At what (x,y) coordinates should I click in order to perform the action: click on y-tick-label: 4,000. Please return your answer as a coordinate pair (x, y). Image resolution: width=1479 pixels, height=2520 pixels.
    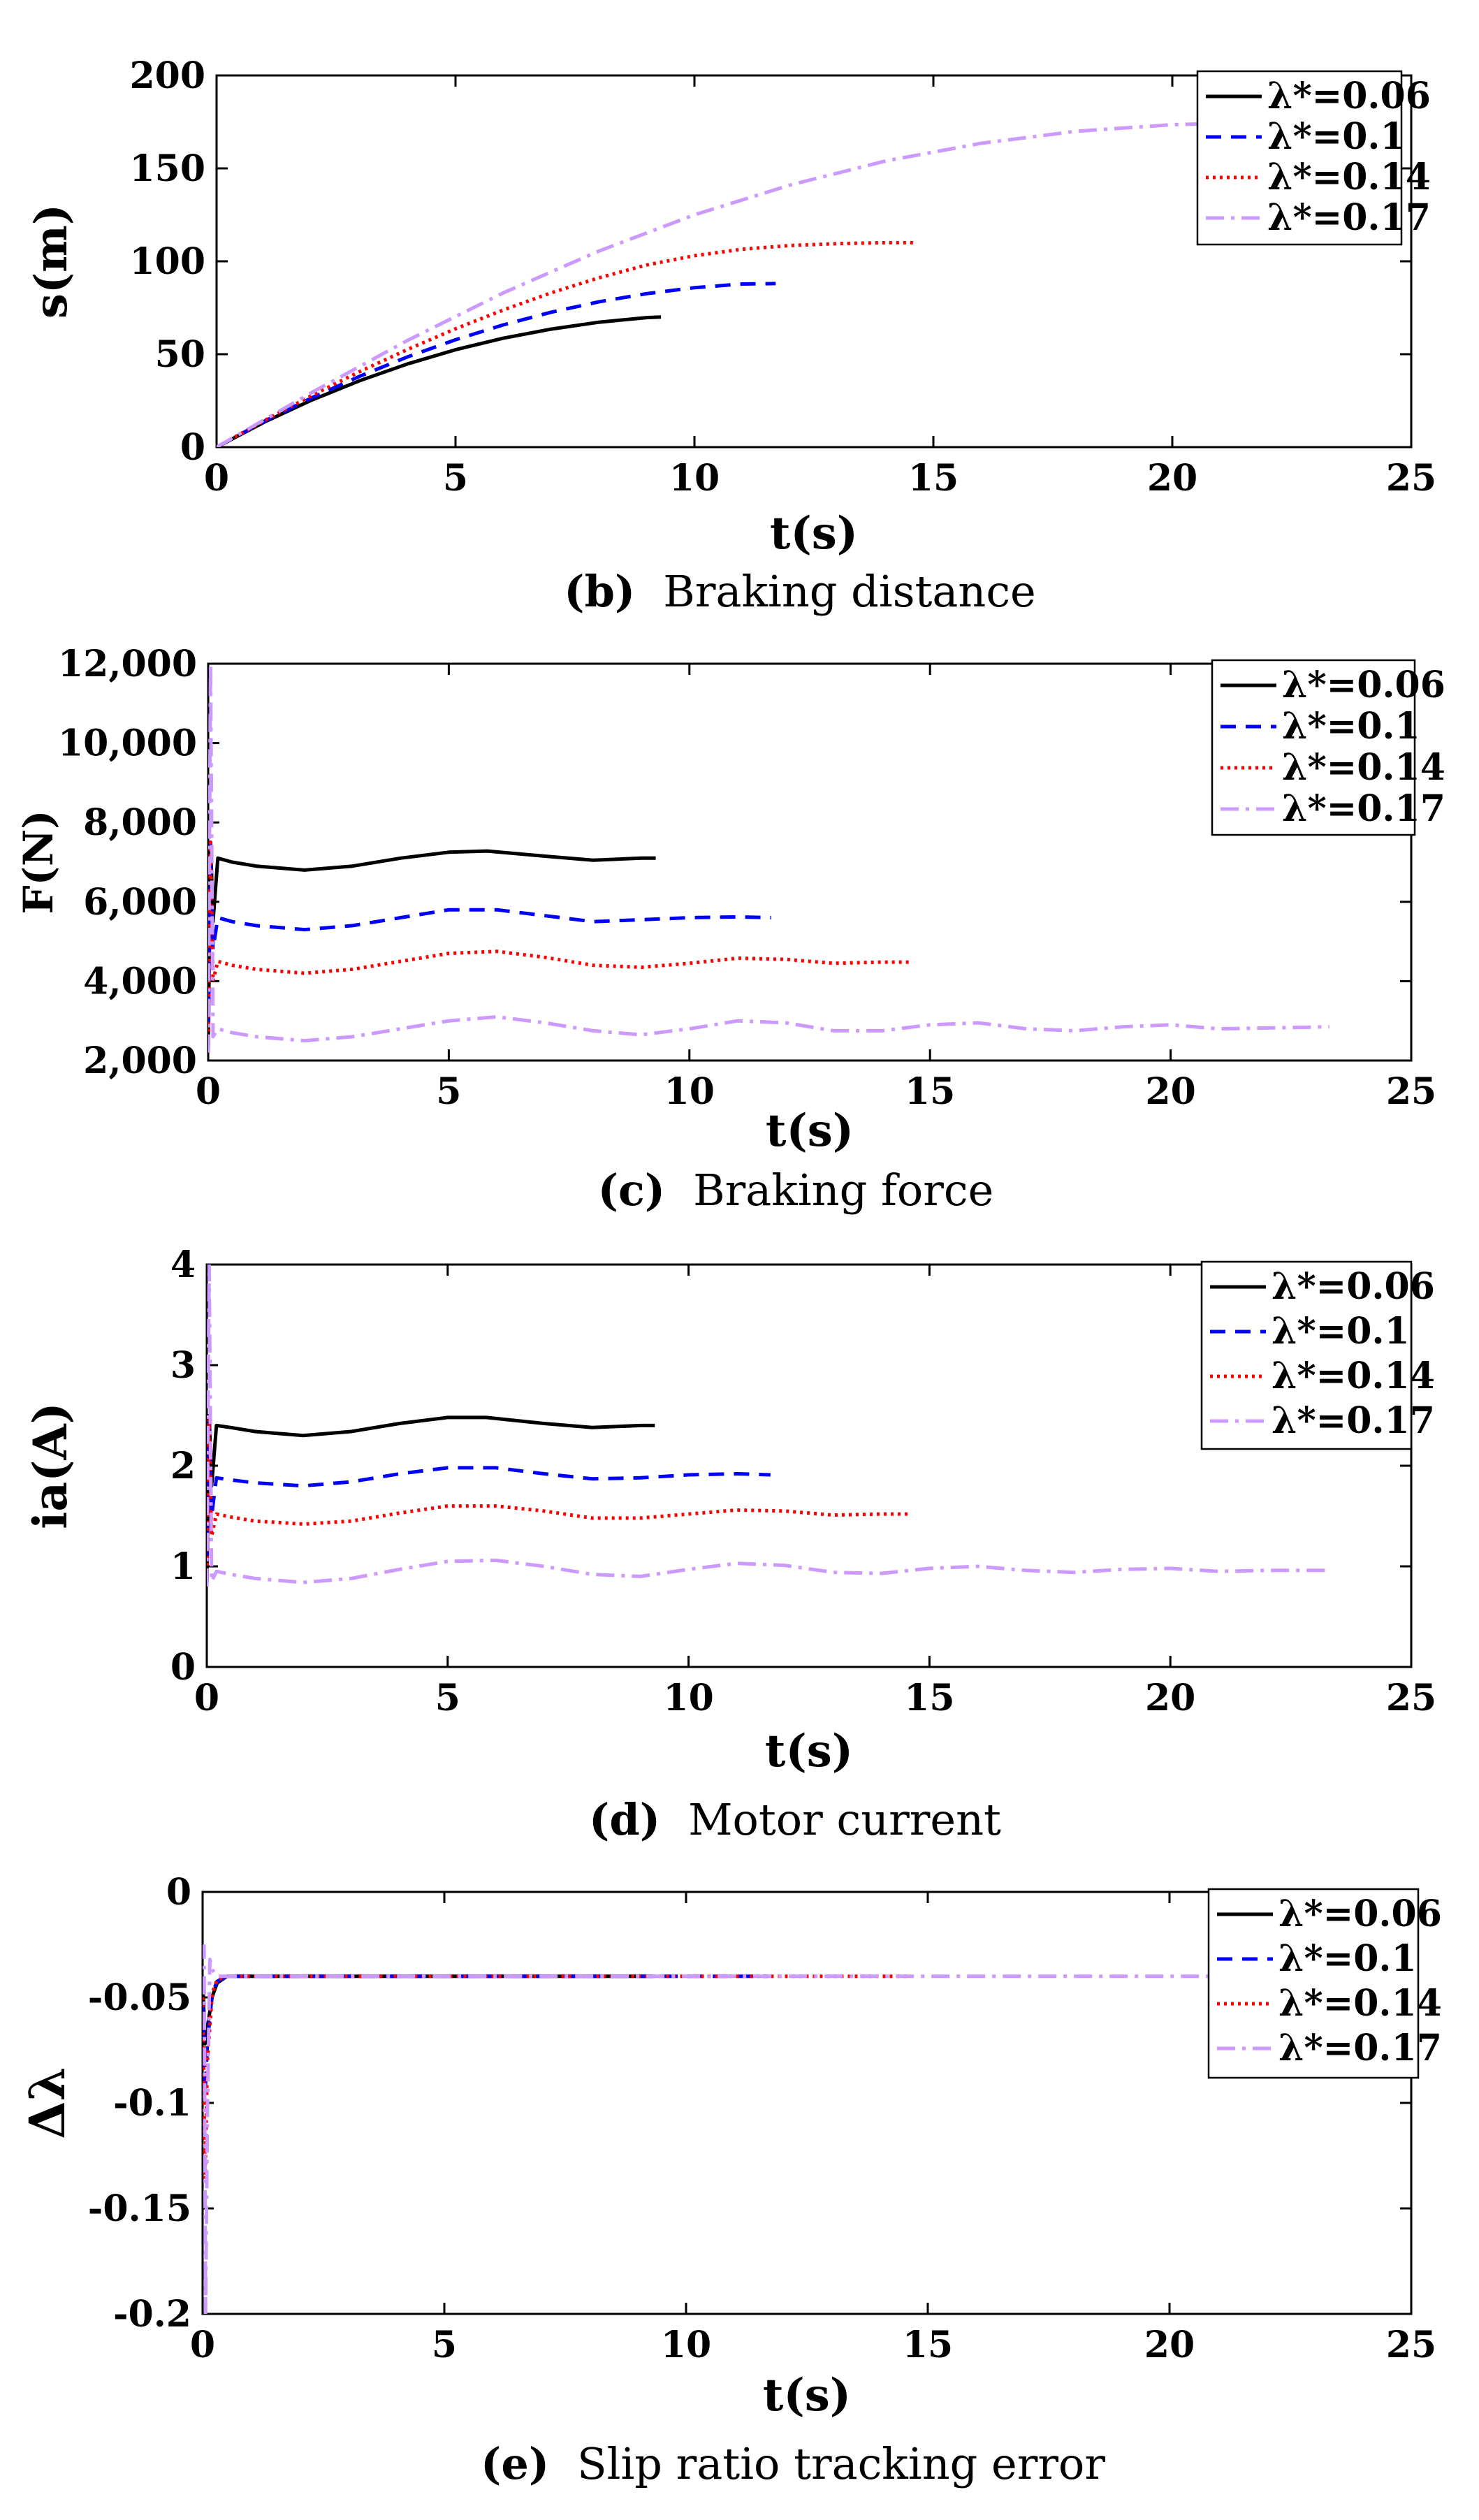
    Looking at the image, I should click on (140, 981).